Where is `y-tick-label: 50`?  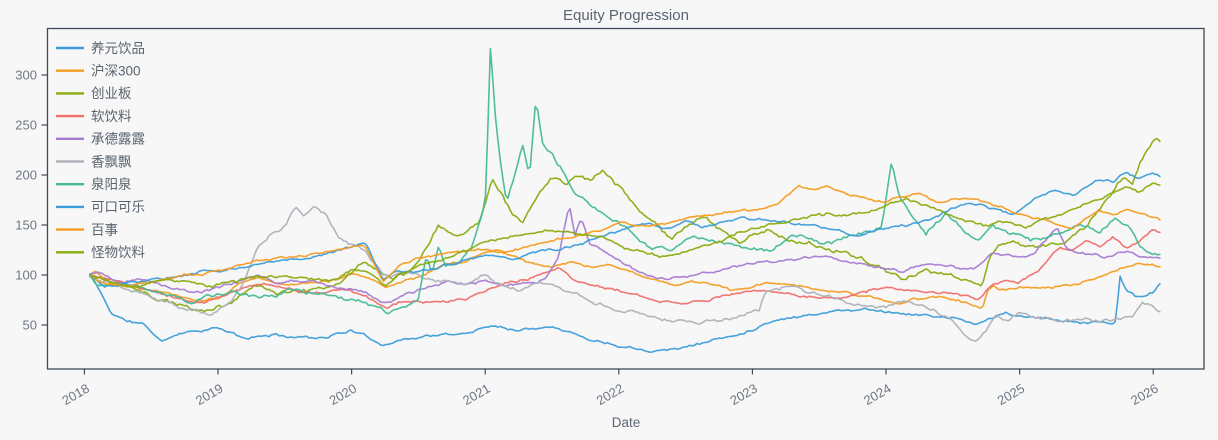 y-tick-label: 50 is located at coordinates (30, 325).